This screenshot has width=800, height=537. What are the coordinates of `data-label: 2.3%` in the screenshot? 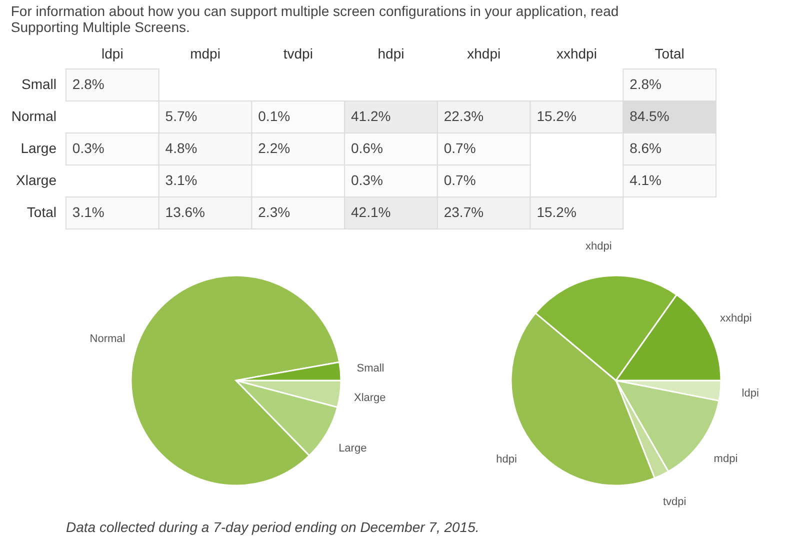 It's located at (274, 212).